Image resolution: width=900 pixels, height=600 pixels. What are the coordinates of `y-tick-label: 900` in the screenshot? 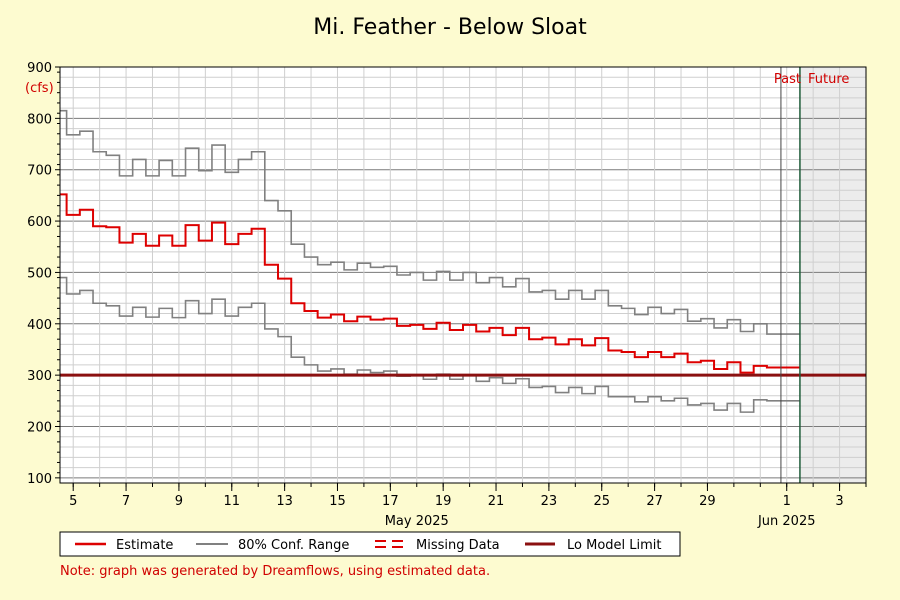 It's located at (39, 68).